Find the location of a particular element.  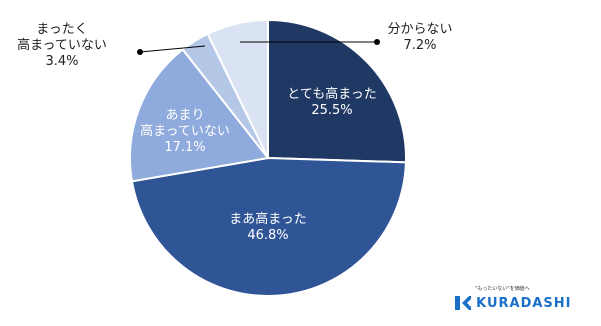

logo-row: KURADASHI is located at coordinates (513, 301).